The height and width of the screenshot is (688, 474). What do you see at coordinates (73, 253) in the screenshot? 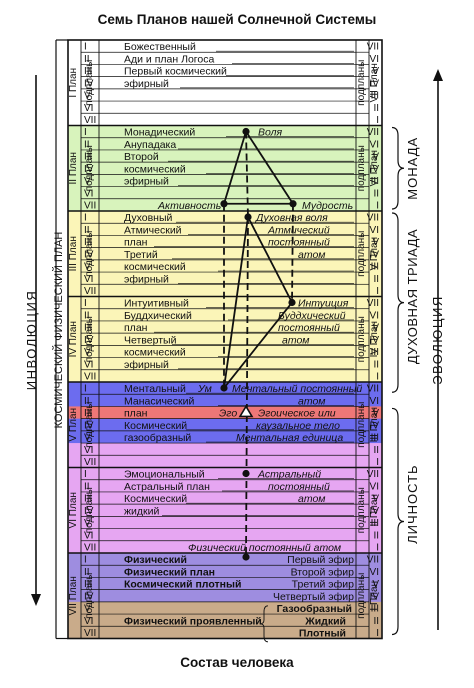
I see `plane-label-left-3: III План` at bounding box center [73, 253].